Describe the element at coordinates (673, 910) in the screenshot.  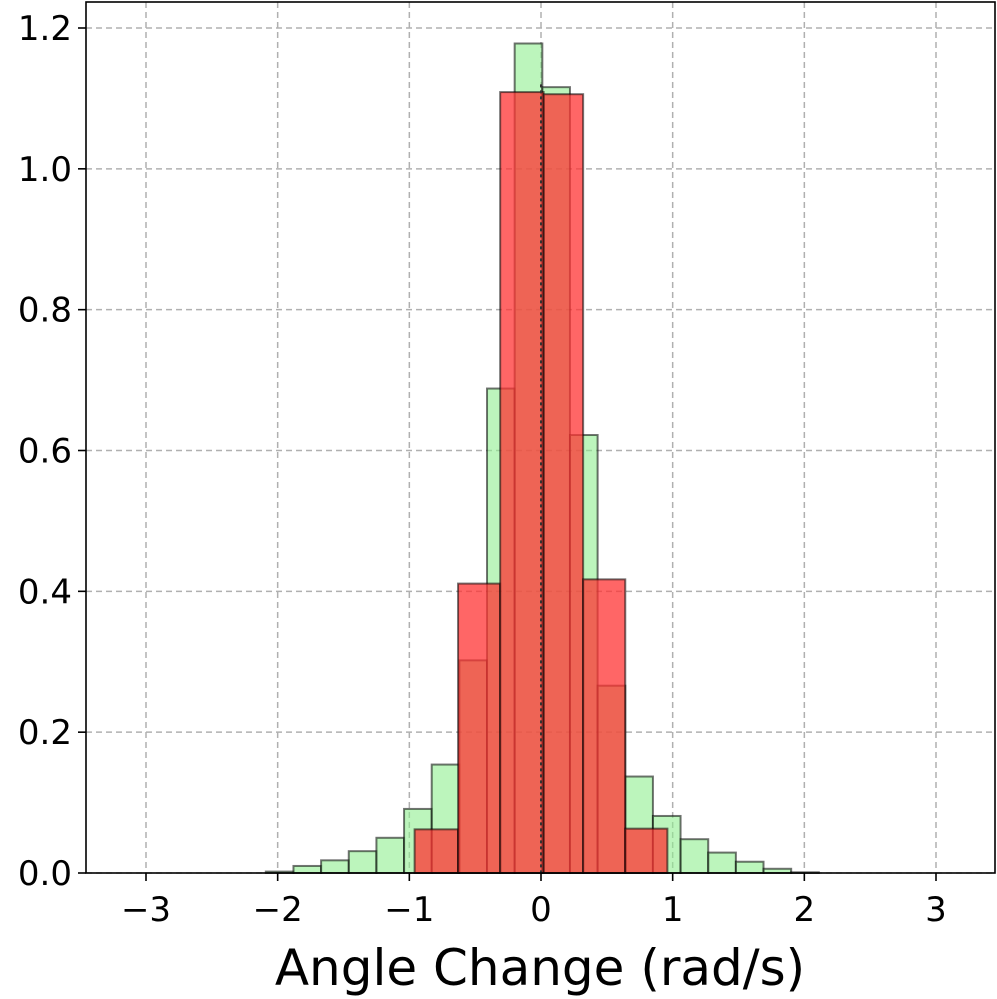
I see `x-tick-label: 1` at that location.